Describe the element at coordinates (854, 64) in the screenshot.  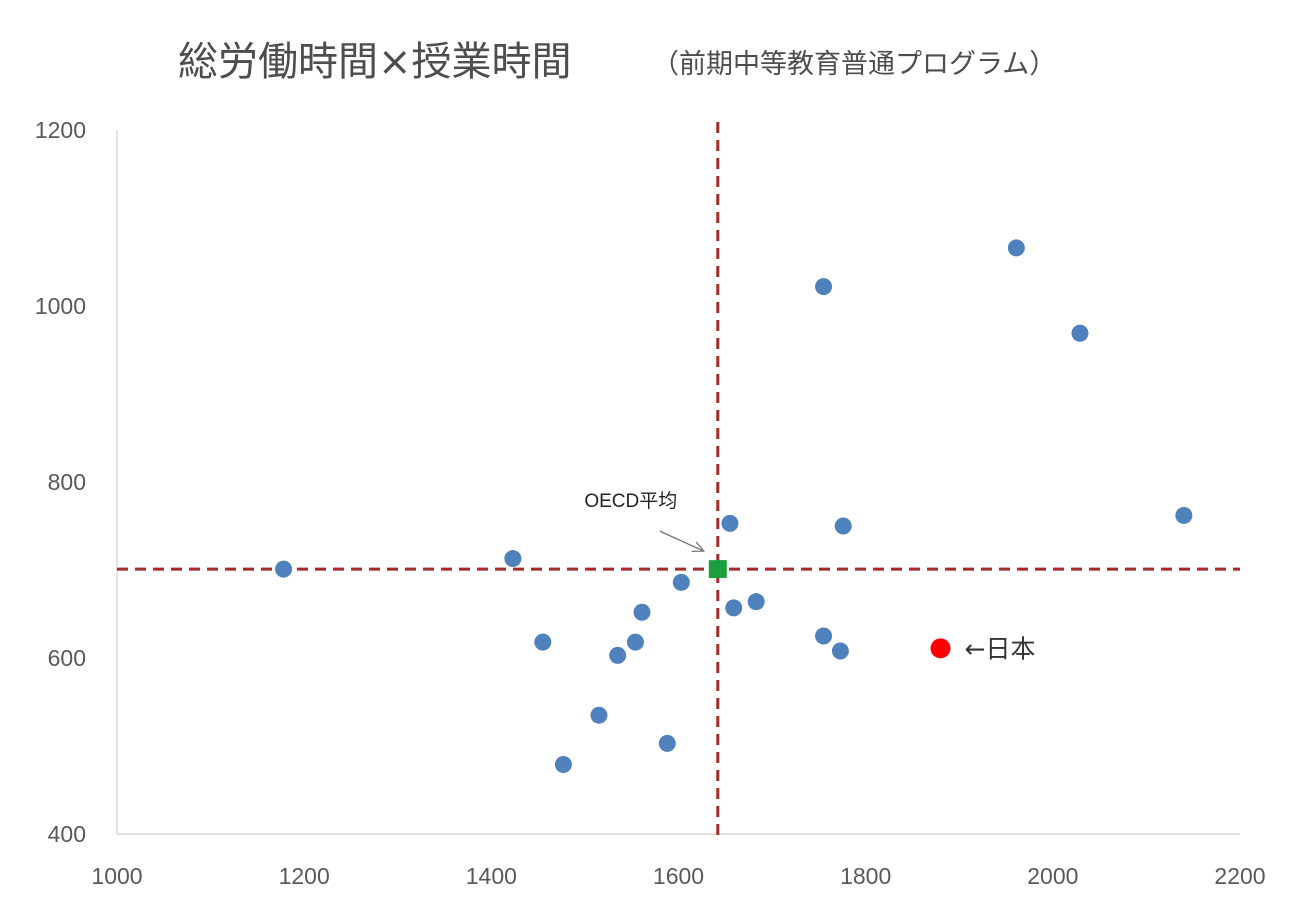
I see `chart-subtitle: （前期中等教育普通プログラム）` at that location.